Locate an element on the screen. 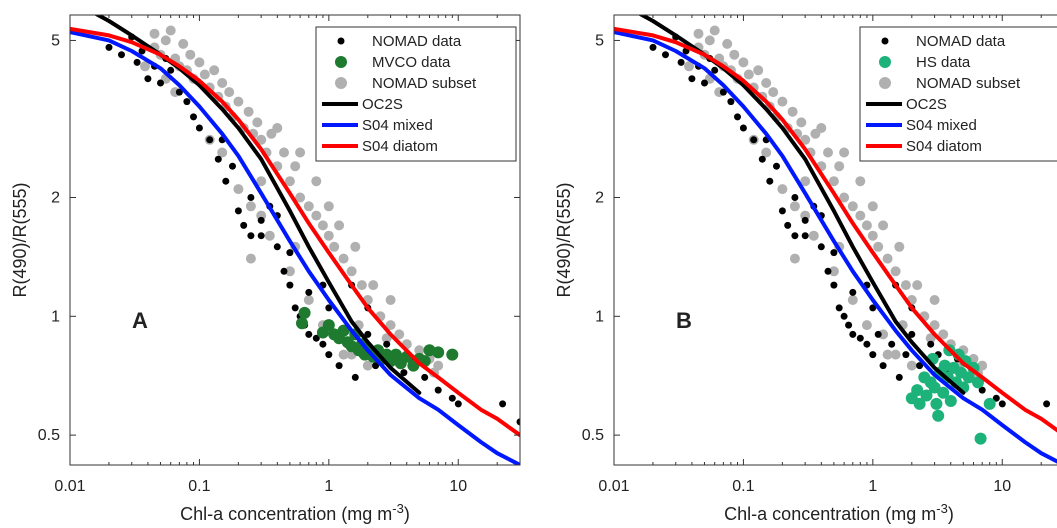 This screenshot has height=528, width=1057. x-tick-label: 0.1 is located at coordinates (199, 486).